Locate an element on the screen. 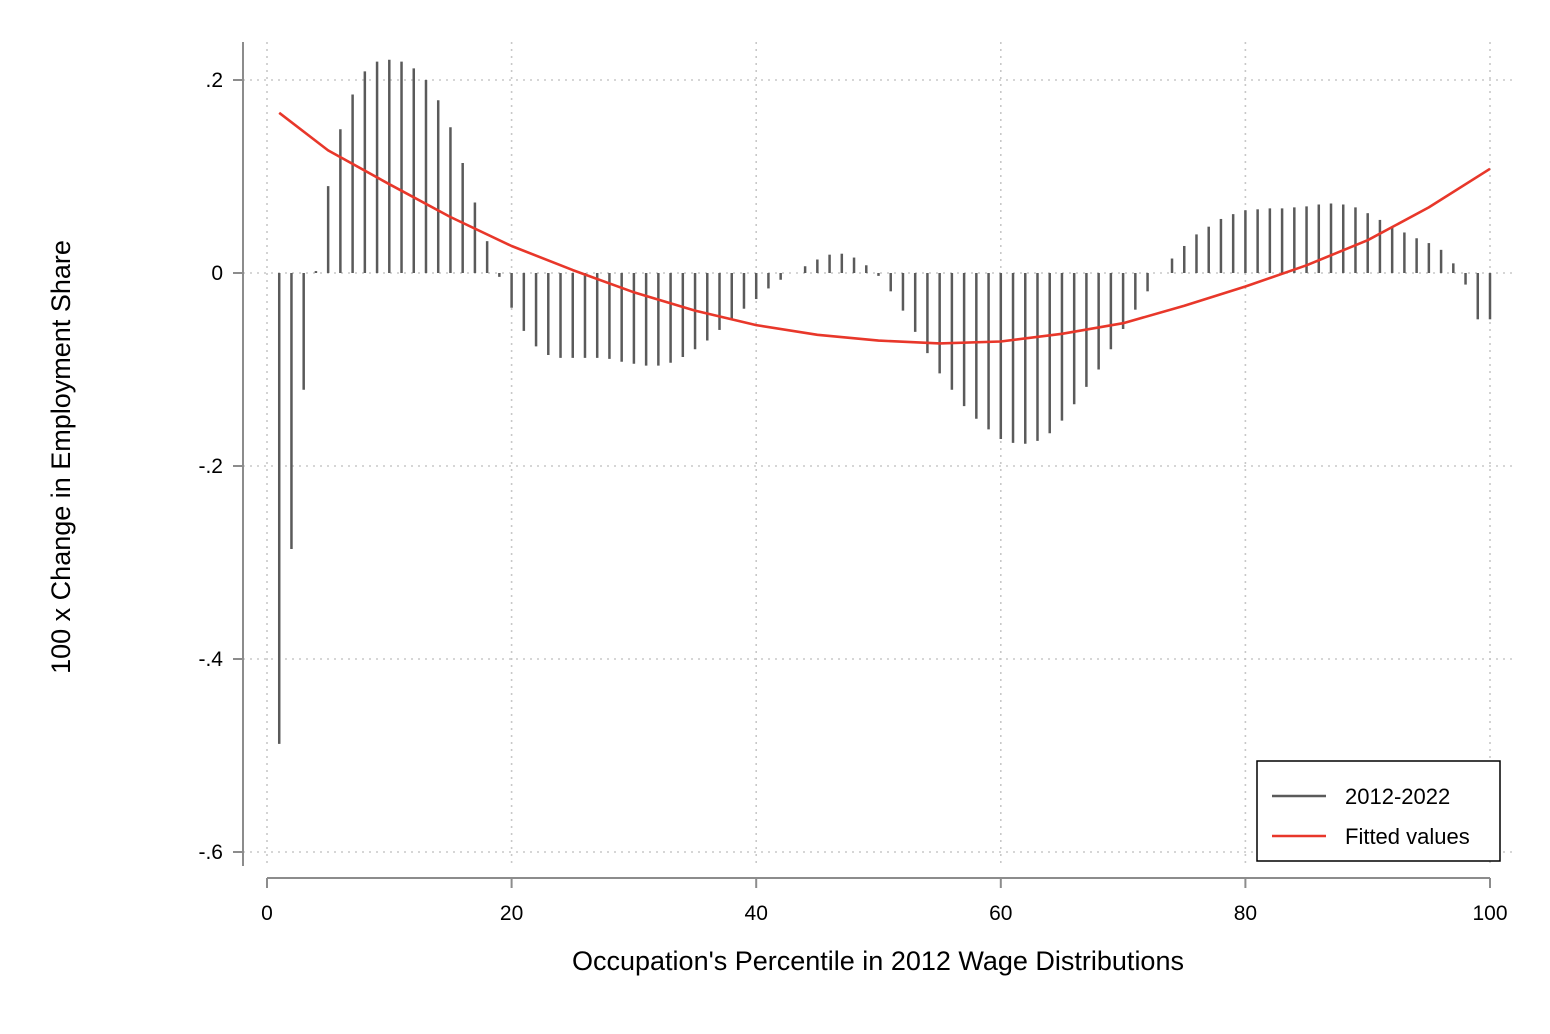  x-tick-label: 0 is located at coordinates (267, 913).